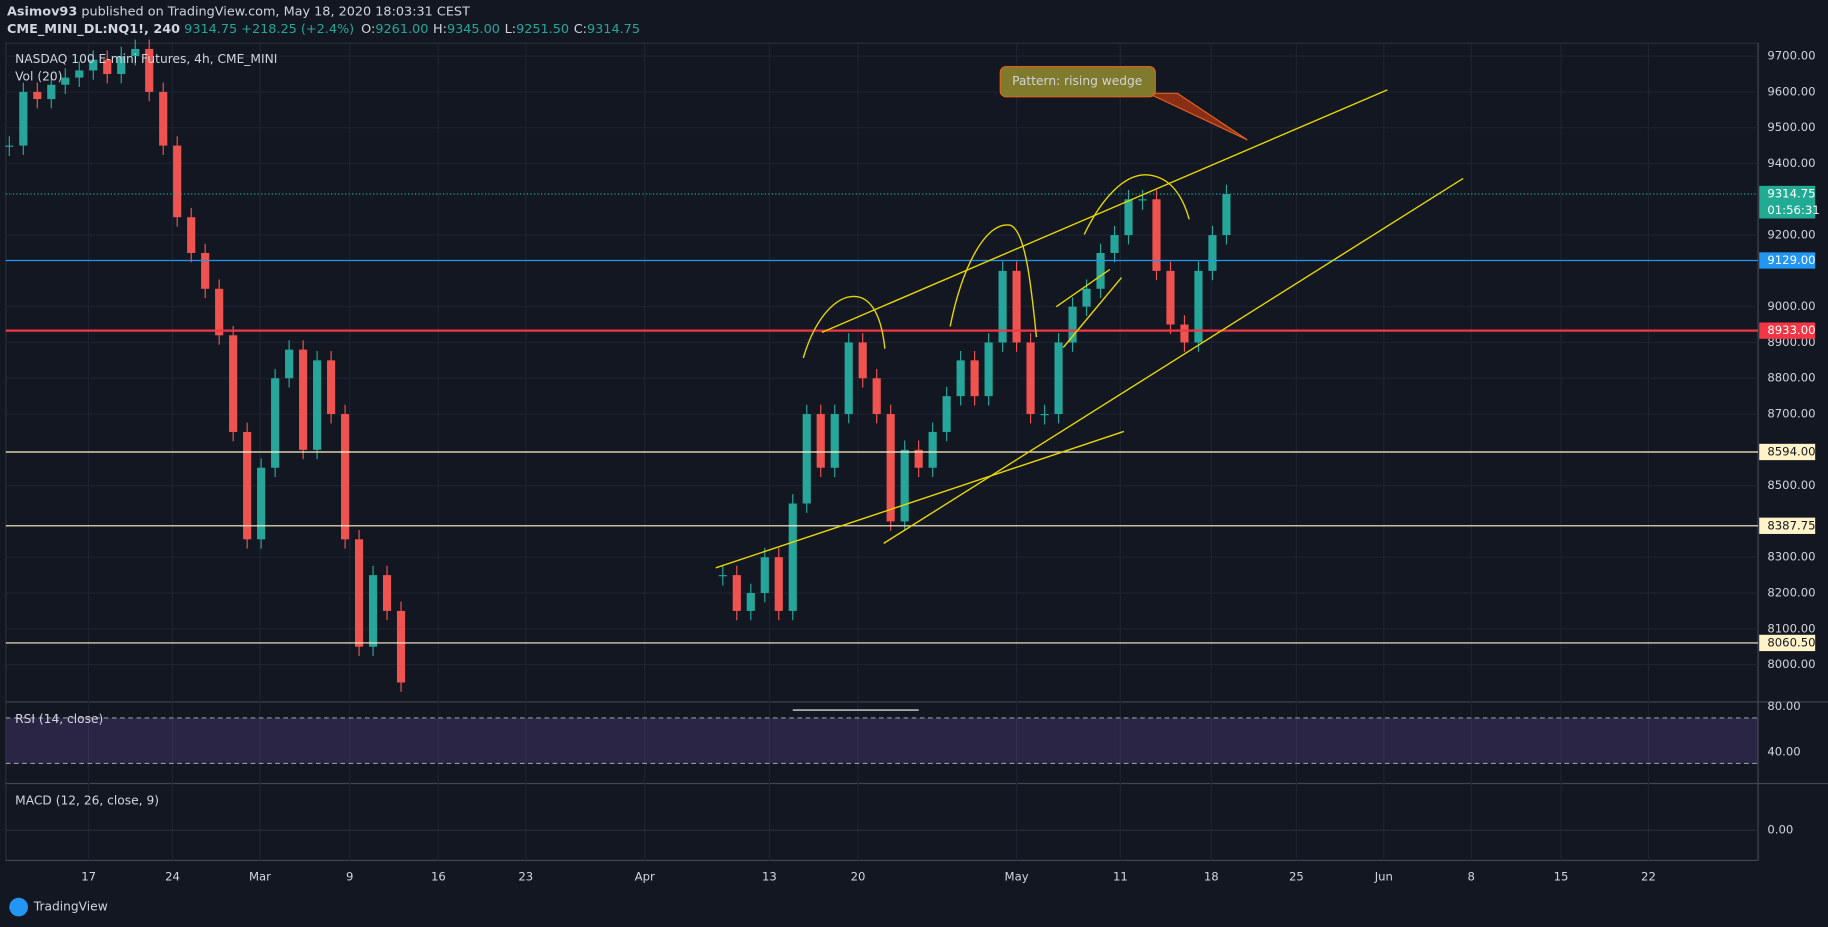 This screenshot has width=1828, height=927. What do you see at coordinates (1791, 414) in the screenshot?
I see `price-tick-label: 8700.00` at bounding box center [1791, 414].